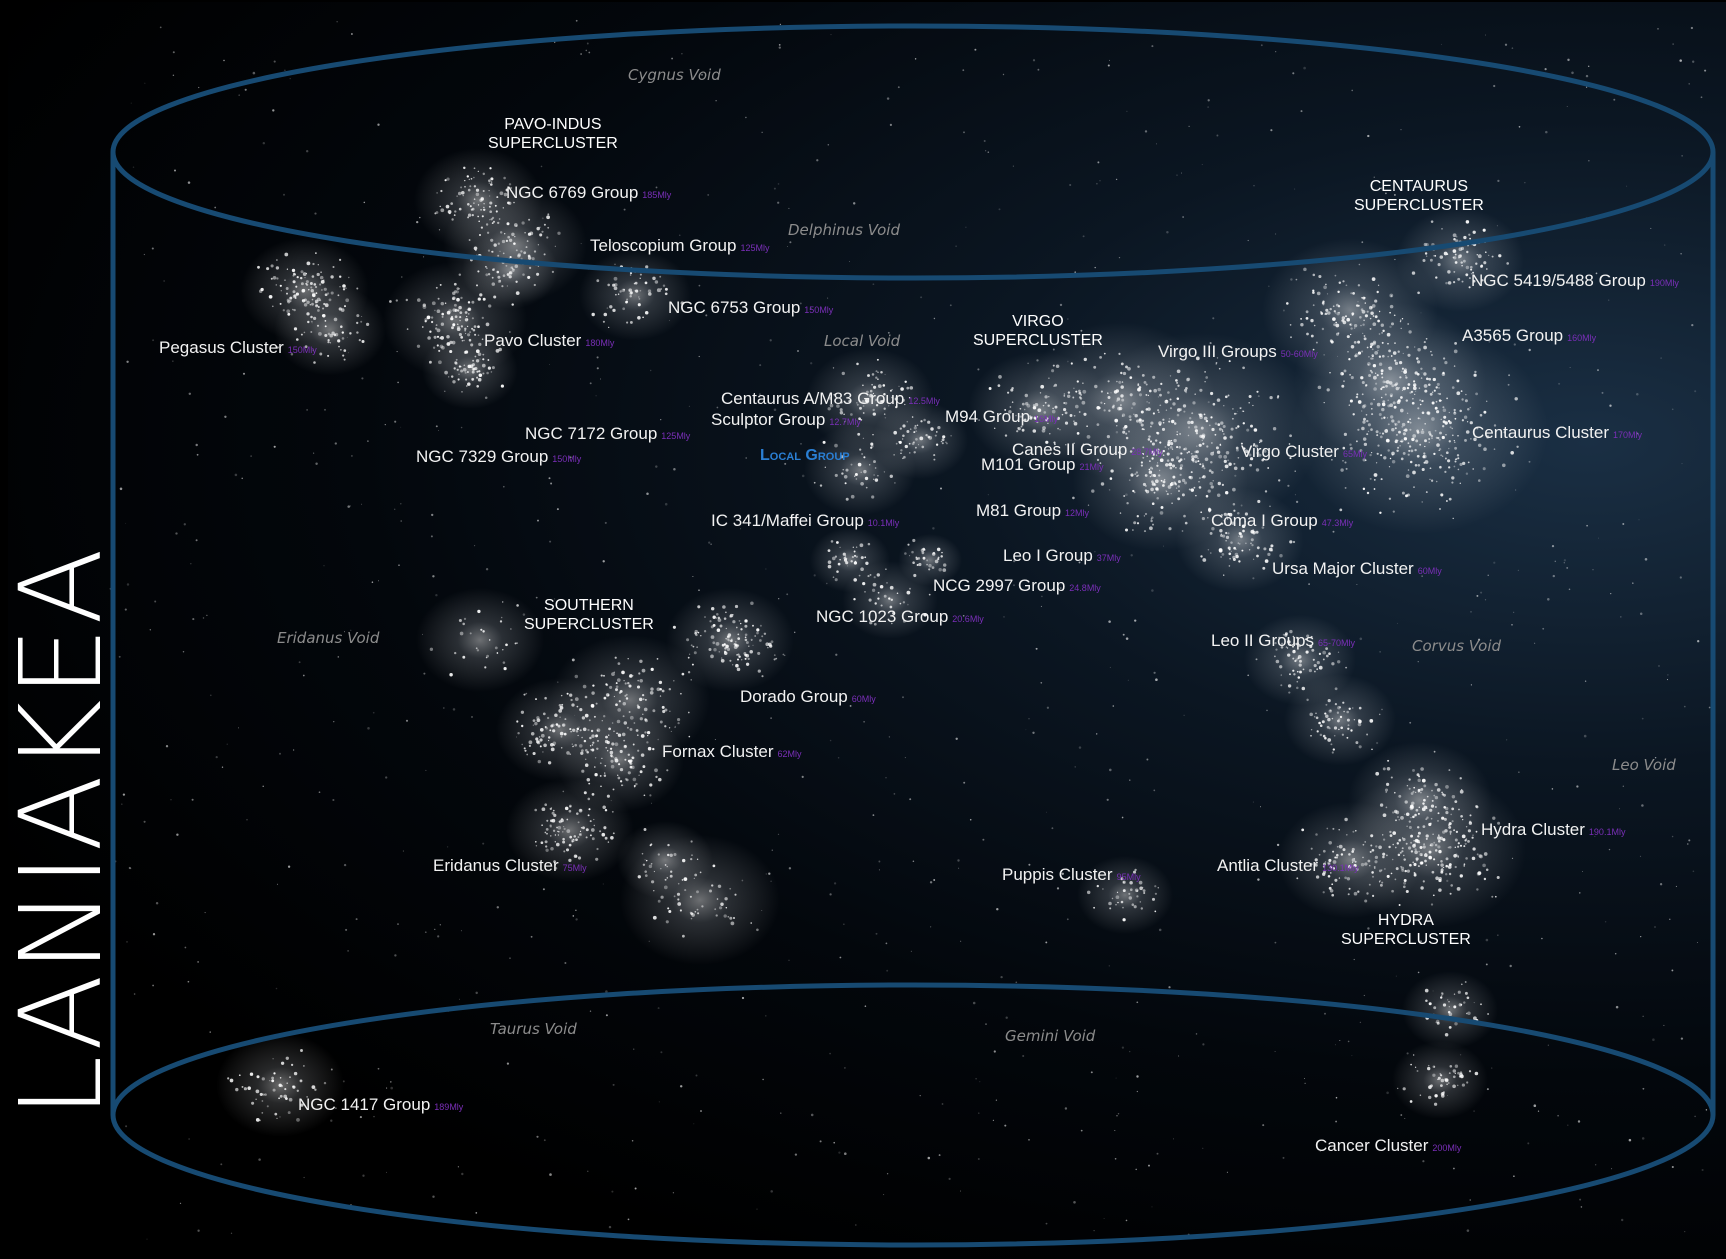  Describe the element at coordinates (805, 520) in the screenshot. I see `label-ic341-group: IC 341/Maffei Group 10.1Mly` at that location.